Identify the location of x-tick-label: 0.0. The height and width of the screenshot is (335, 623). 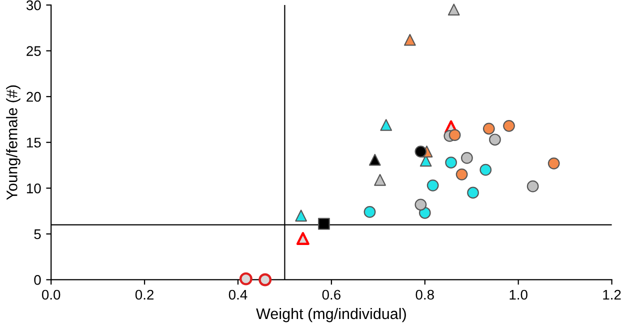
(51, 295).